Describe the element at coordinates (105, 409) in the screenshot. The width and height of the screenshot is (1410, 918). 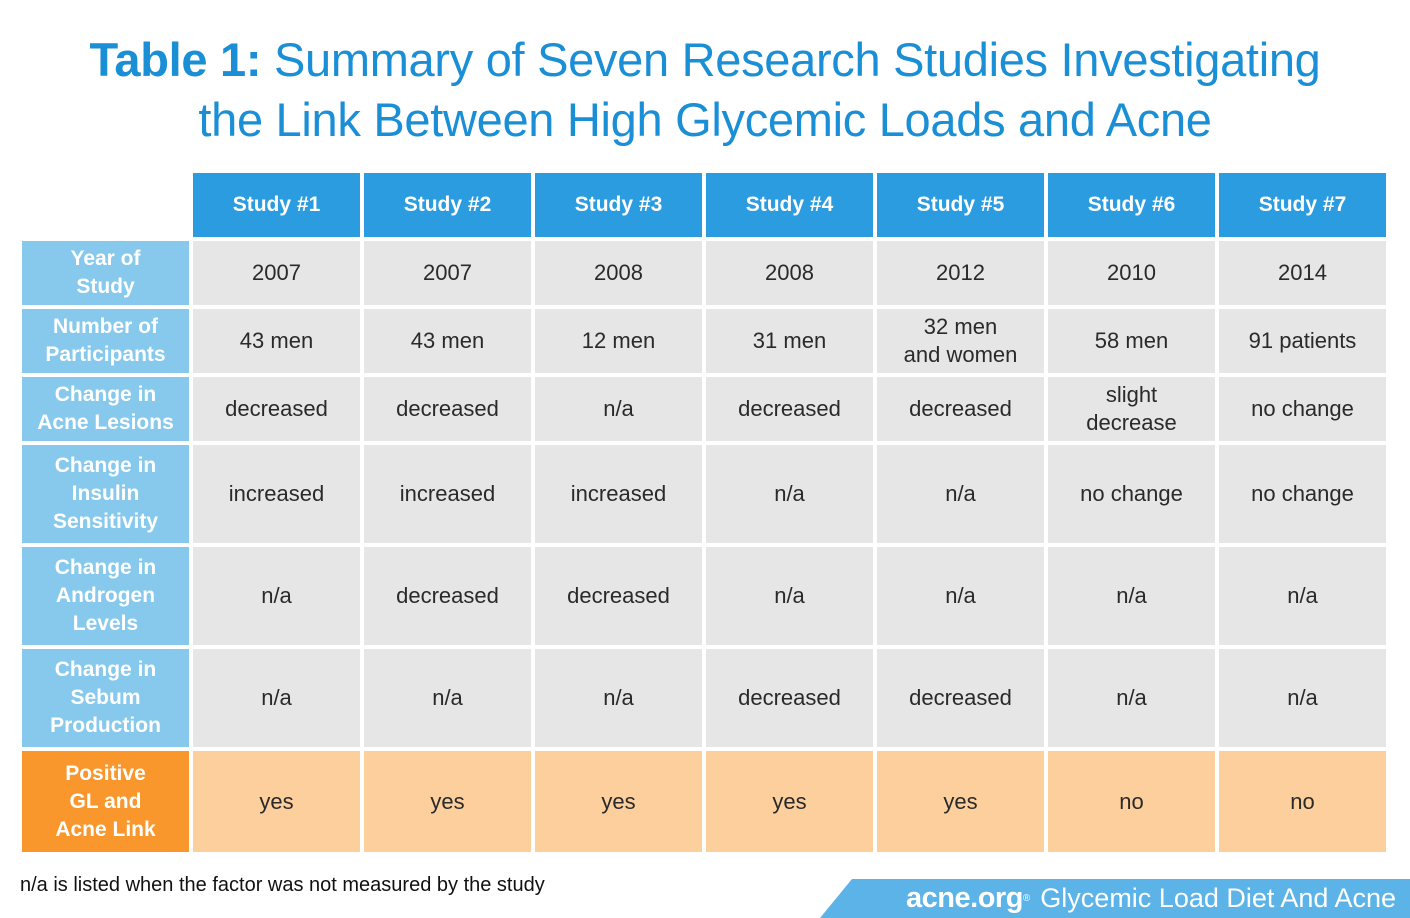
I see `row-header: Change in Acne Lesions` at that location.